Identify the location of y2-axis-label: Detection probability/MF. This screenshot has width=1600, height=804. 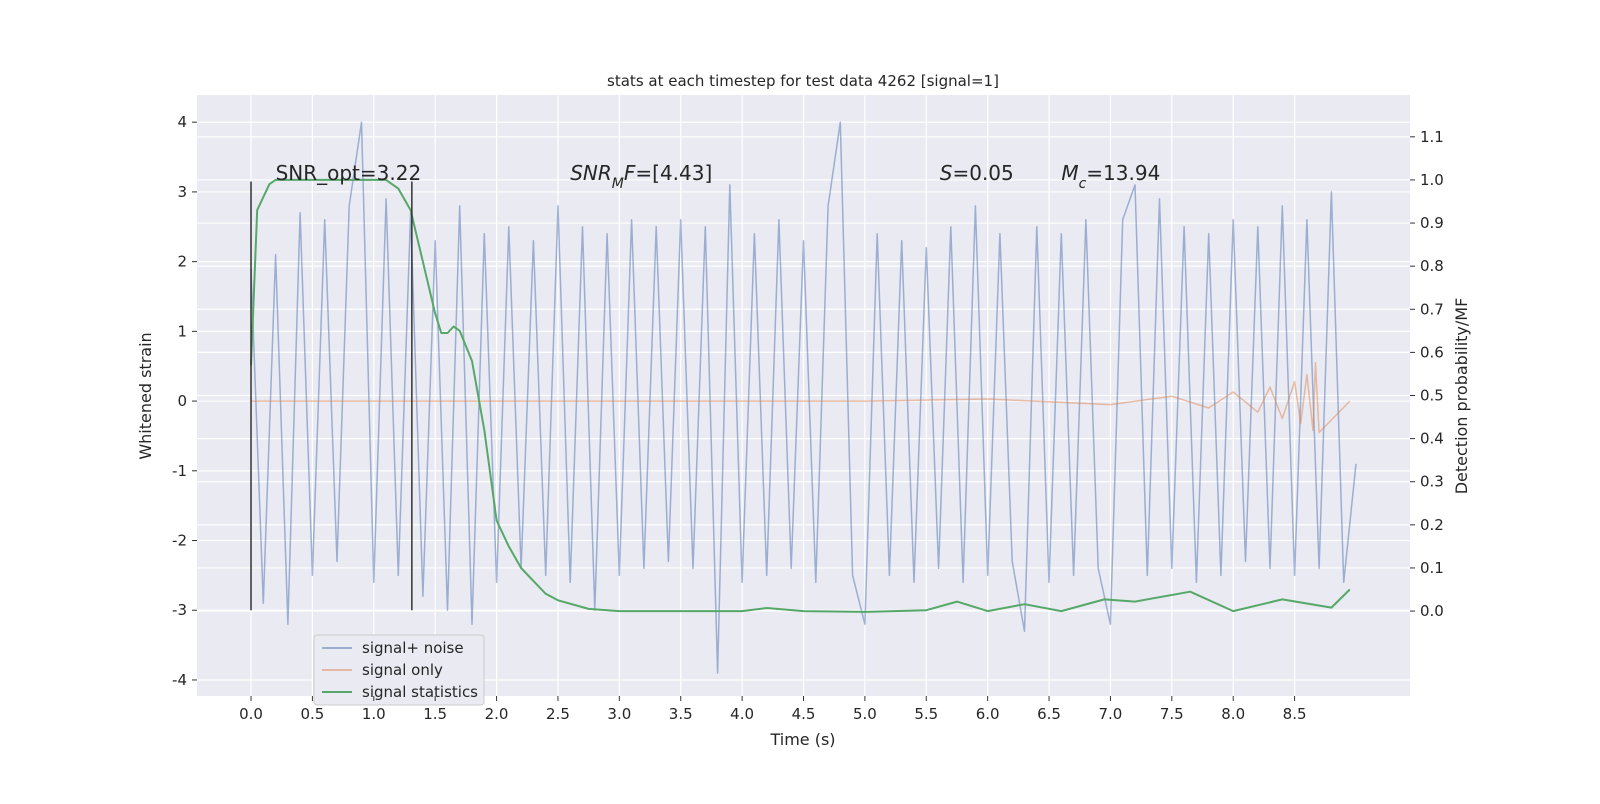
(1461, 396).